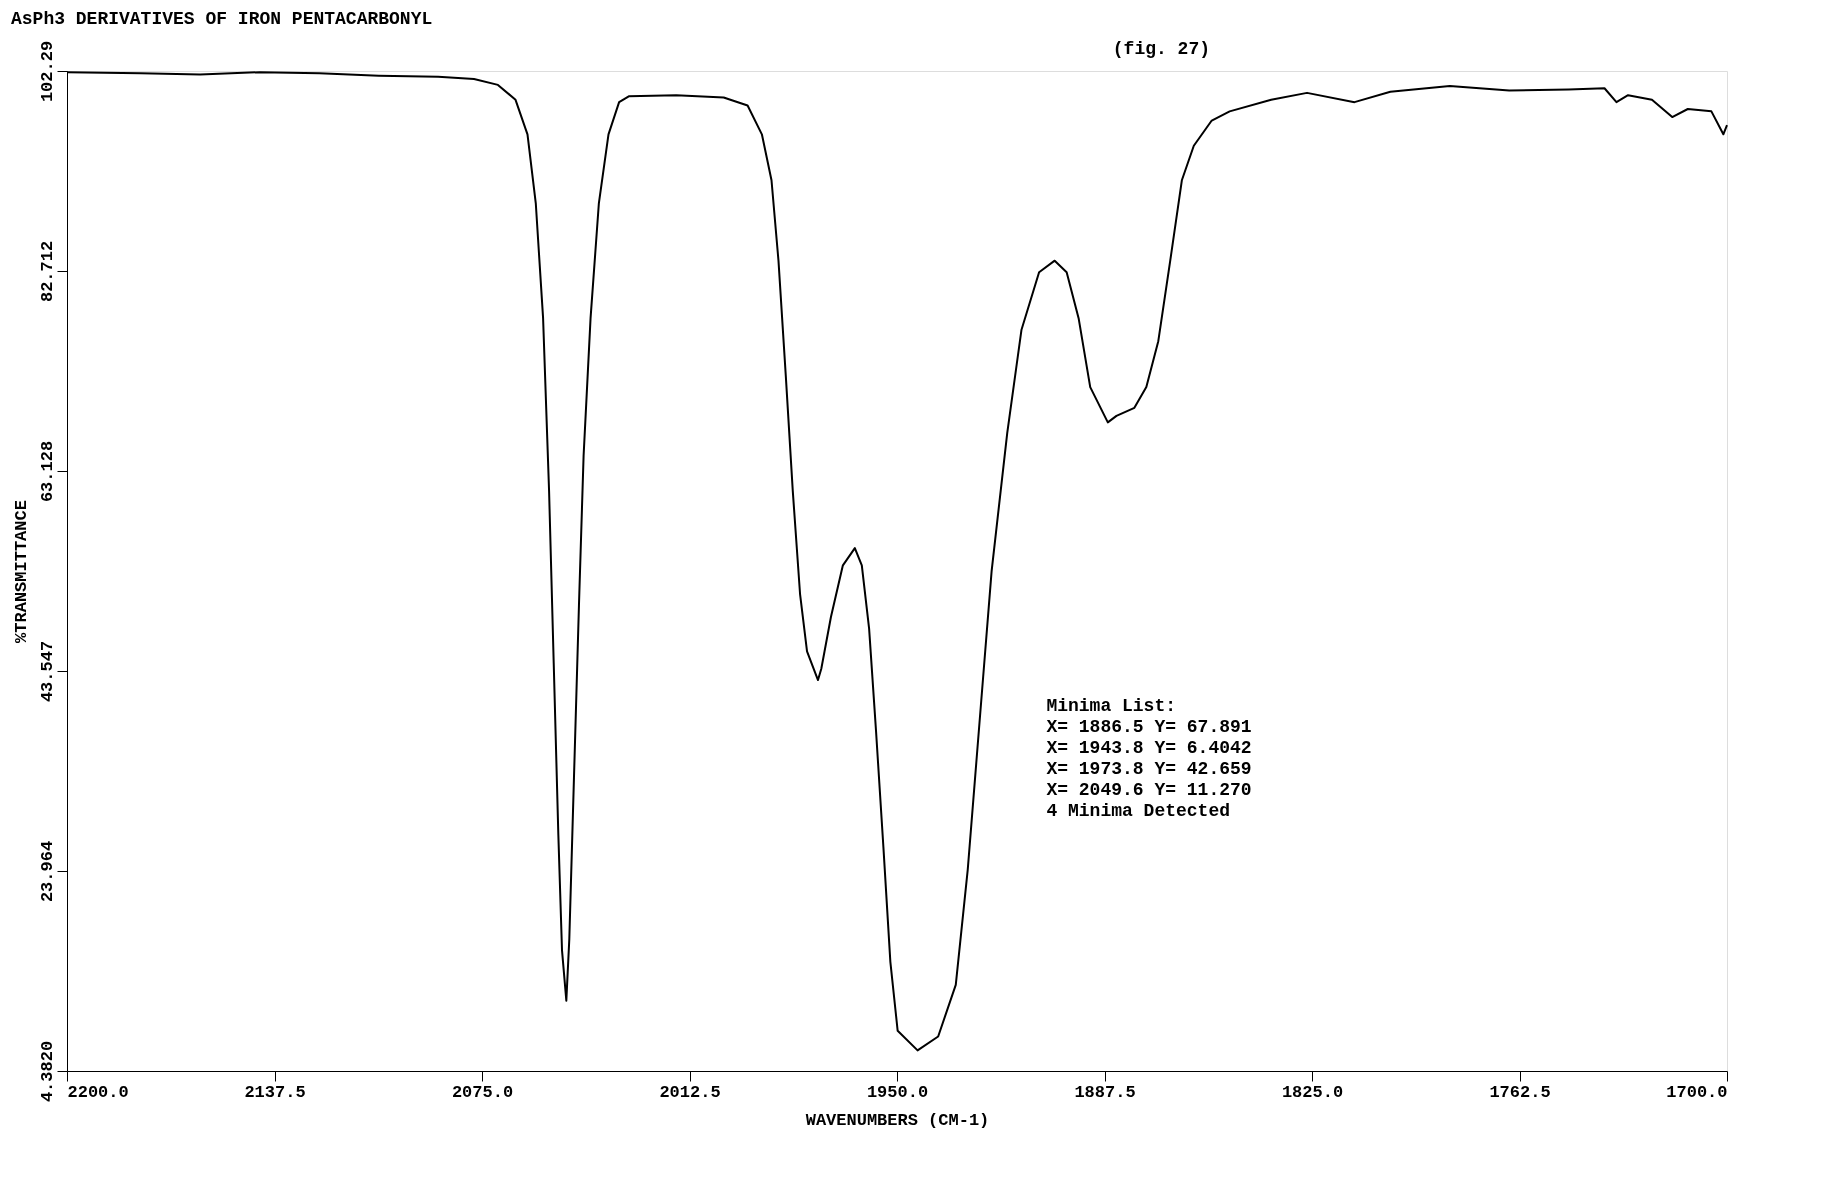 Image resolution: width=1826 pixels, height=1199 pixels. Describe the element at coordinates (1149, 748) in the screenshot. I see `annotation: X= 1943.8 Y= 6.4042` at that location.